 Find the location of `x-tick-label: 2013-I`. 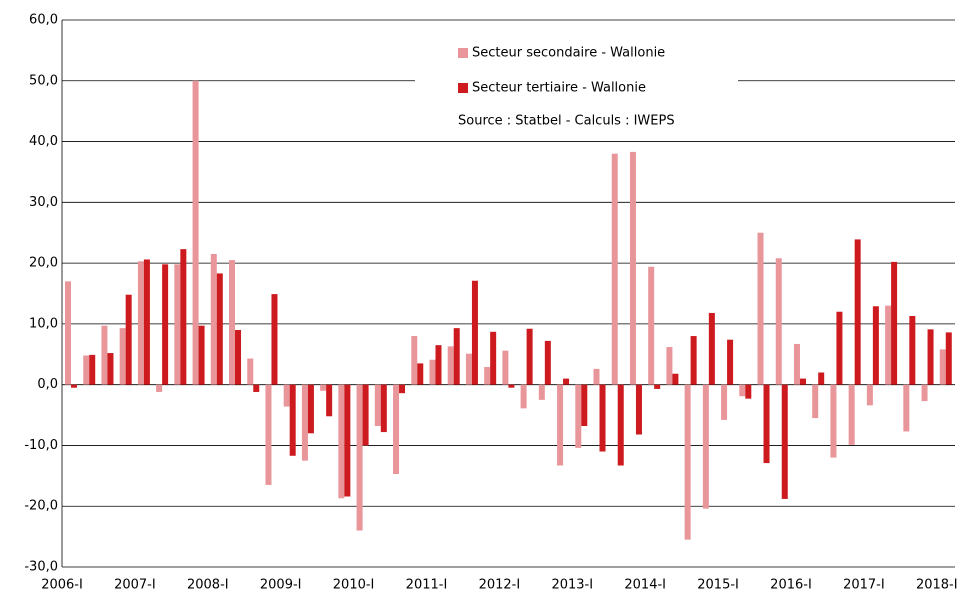

x-tick-label: 2013-I is located at coordinates (572, 585).